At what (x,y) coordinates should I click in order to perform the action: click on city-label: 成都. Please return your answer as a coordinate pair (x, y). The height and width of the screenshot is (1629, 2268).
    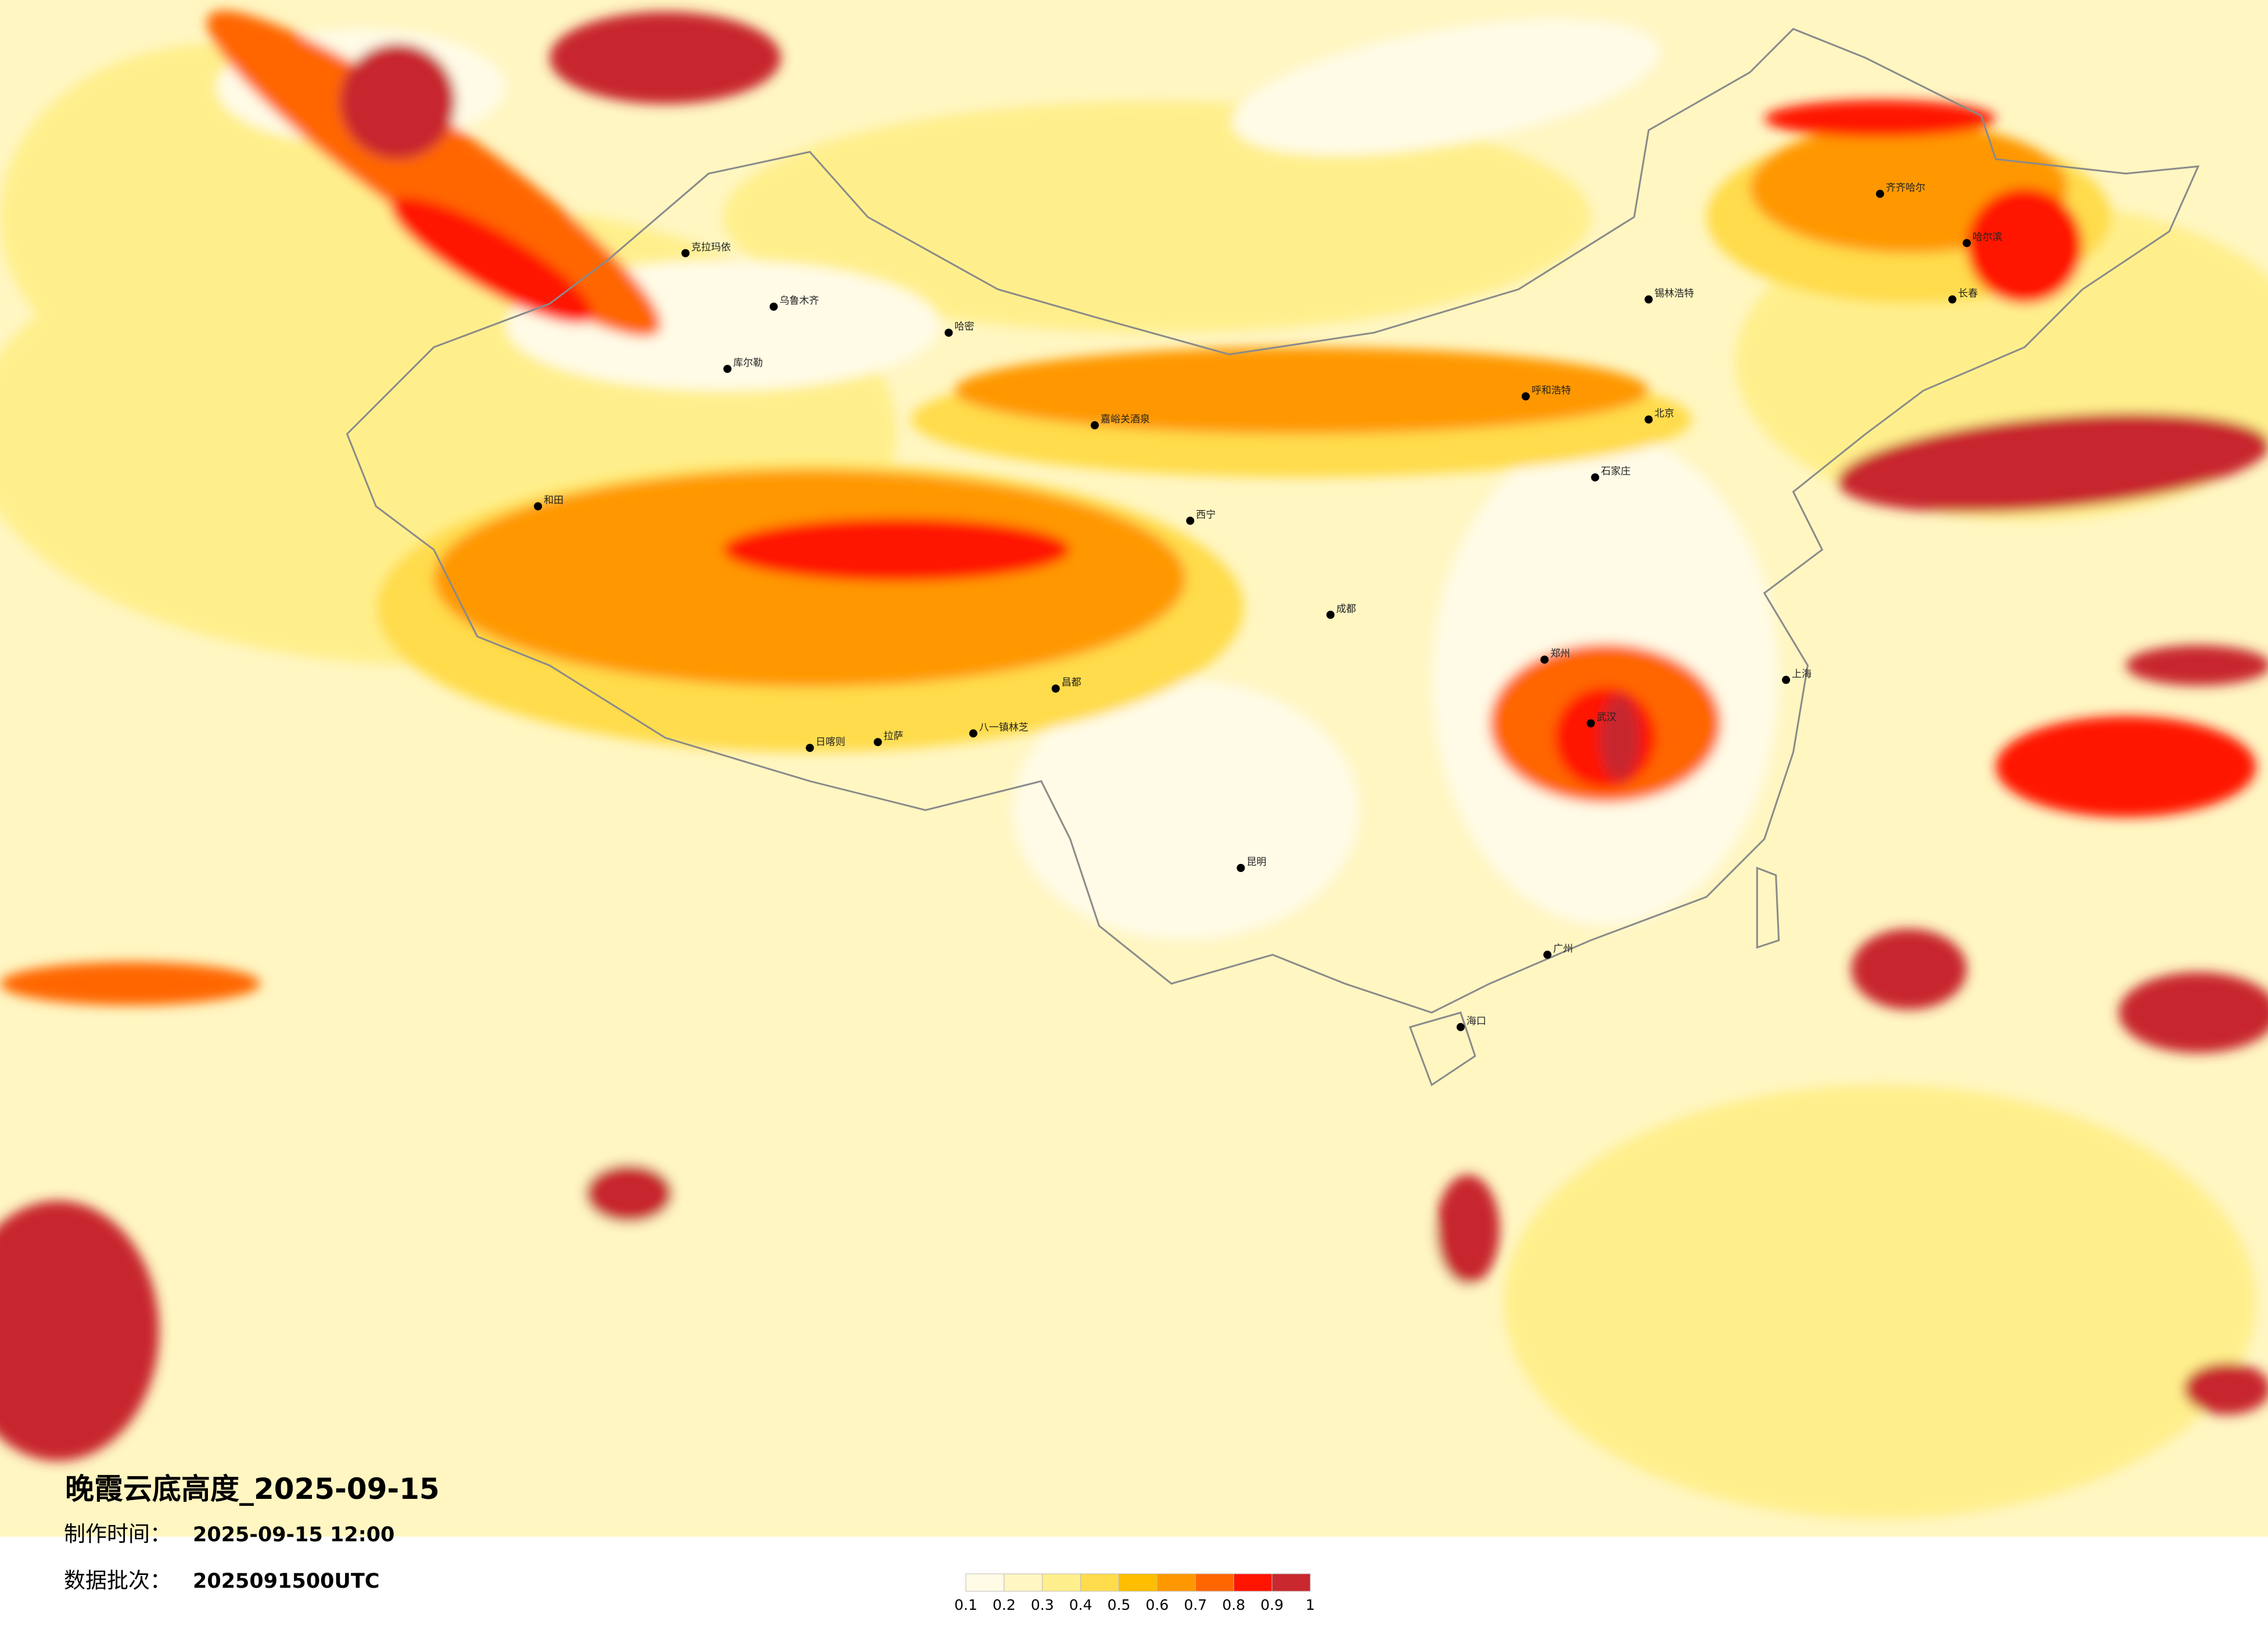
    Looking at the image, I should click on (1346, 609).